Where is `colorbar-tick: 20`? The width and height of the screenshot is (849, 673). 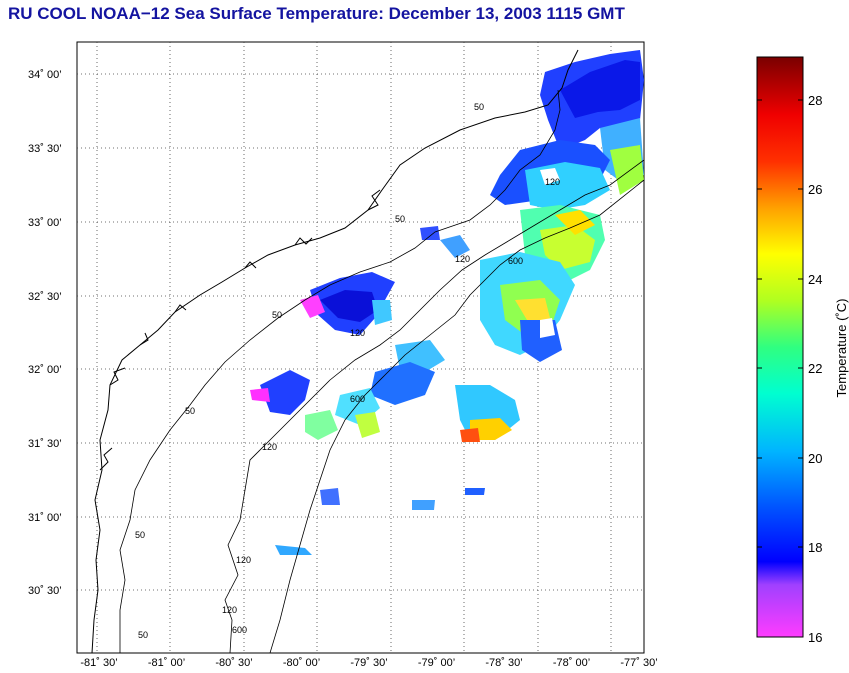 colorbar-tick: 20 is located at coordinates (815, 458).